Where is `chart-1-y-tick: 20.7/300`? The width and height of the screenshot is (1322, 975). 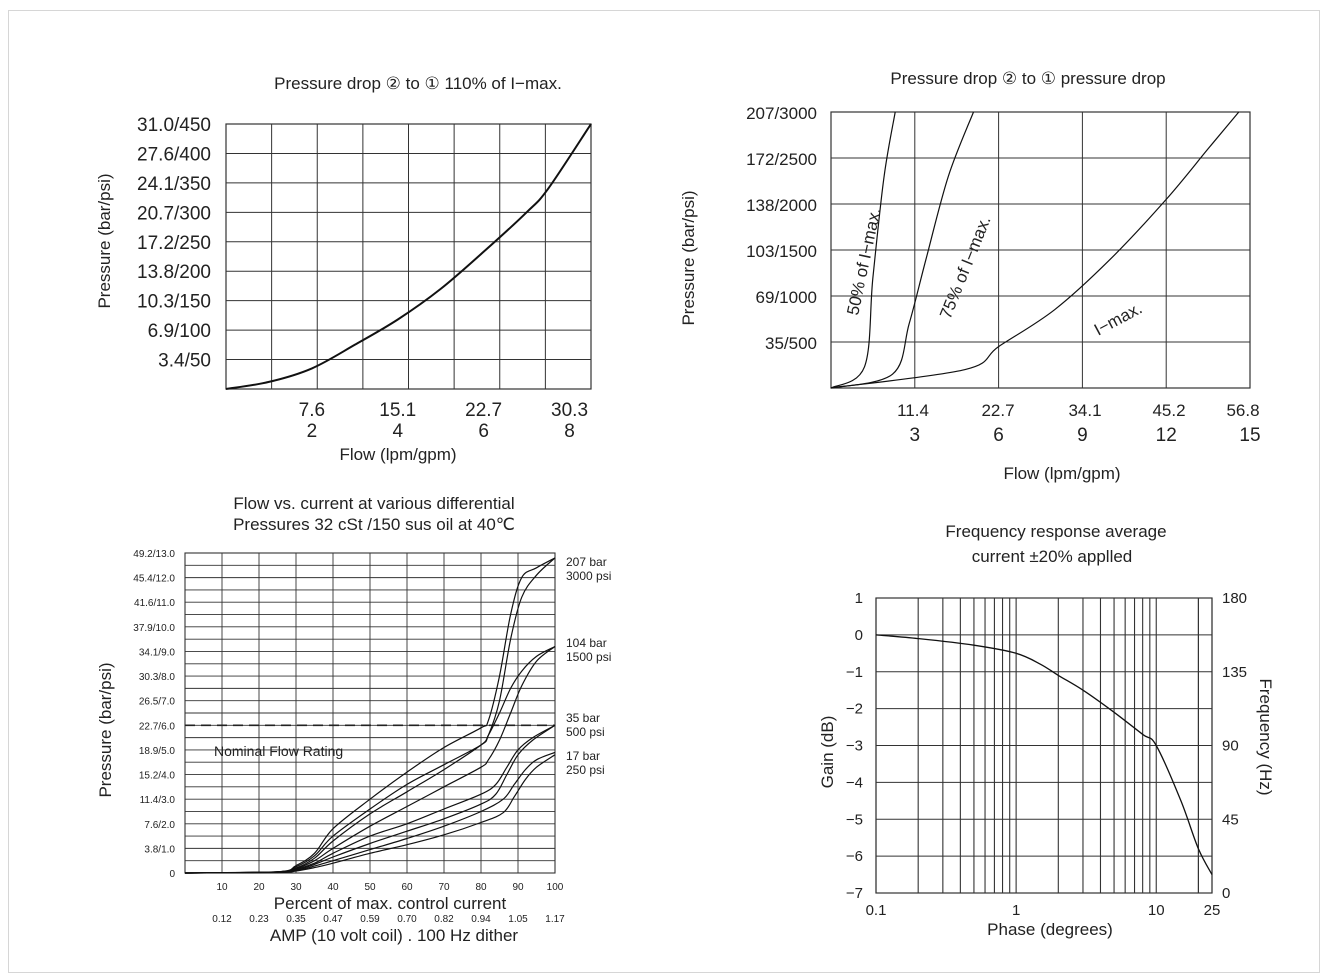
chart-1-y-tick: 20.7/300 is located at coordinates (174, 213).